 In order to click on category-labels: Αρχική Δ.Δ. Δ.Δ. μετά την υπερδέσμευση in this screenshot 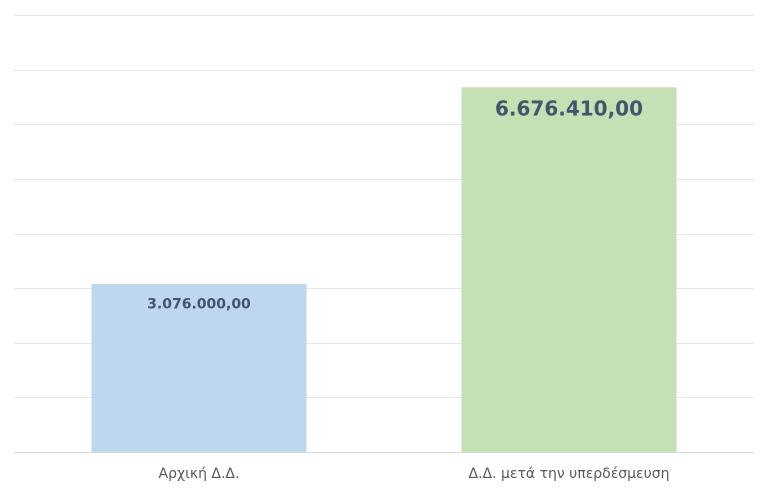, I will do `click(414, 474)`.